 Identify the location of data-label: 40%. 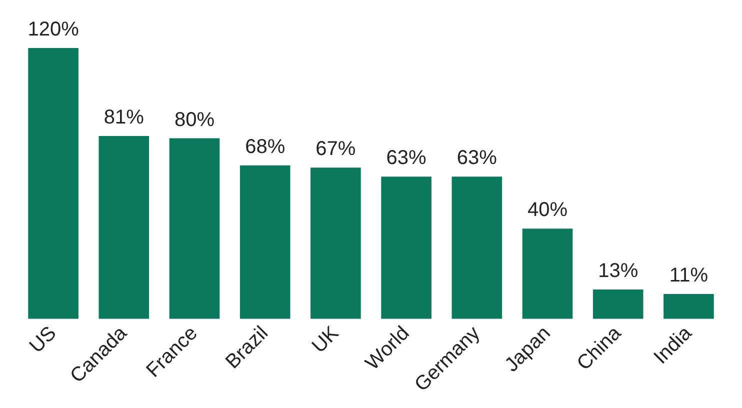
(547, 210).